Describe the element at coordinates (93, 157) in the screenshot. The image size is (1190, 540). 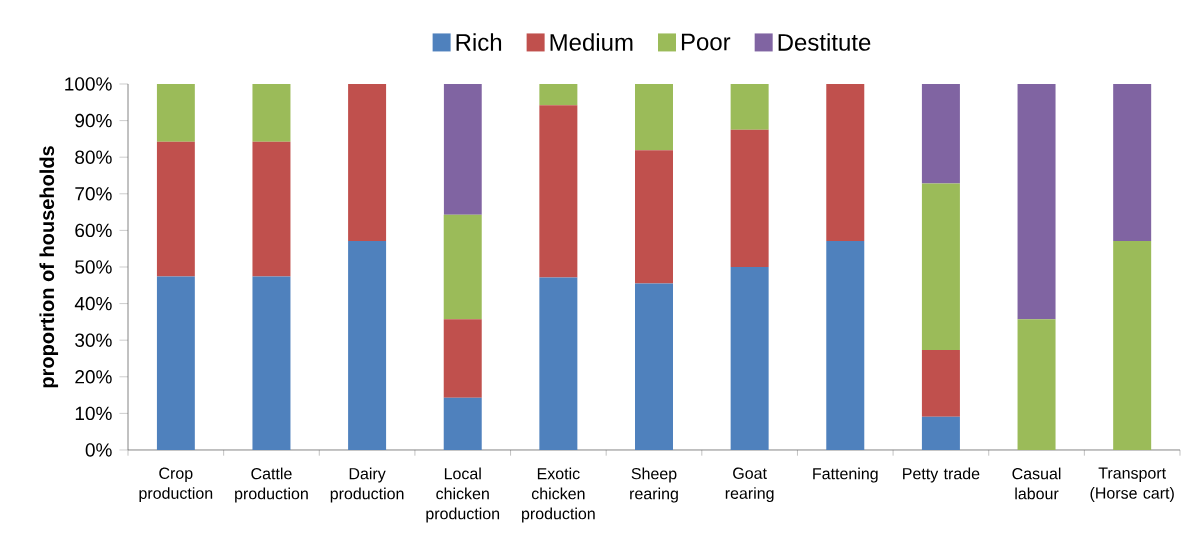
I see `y-tick-label: 80%` at that location.